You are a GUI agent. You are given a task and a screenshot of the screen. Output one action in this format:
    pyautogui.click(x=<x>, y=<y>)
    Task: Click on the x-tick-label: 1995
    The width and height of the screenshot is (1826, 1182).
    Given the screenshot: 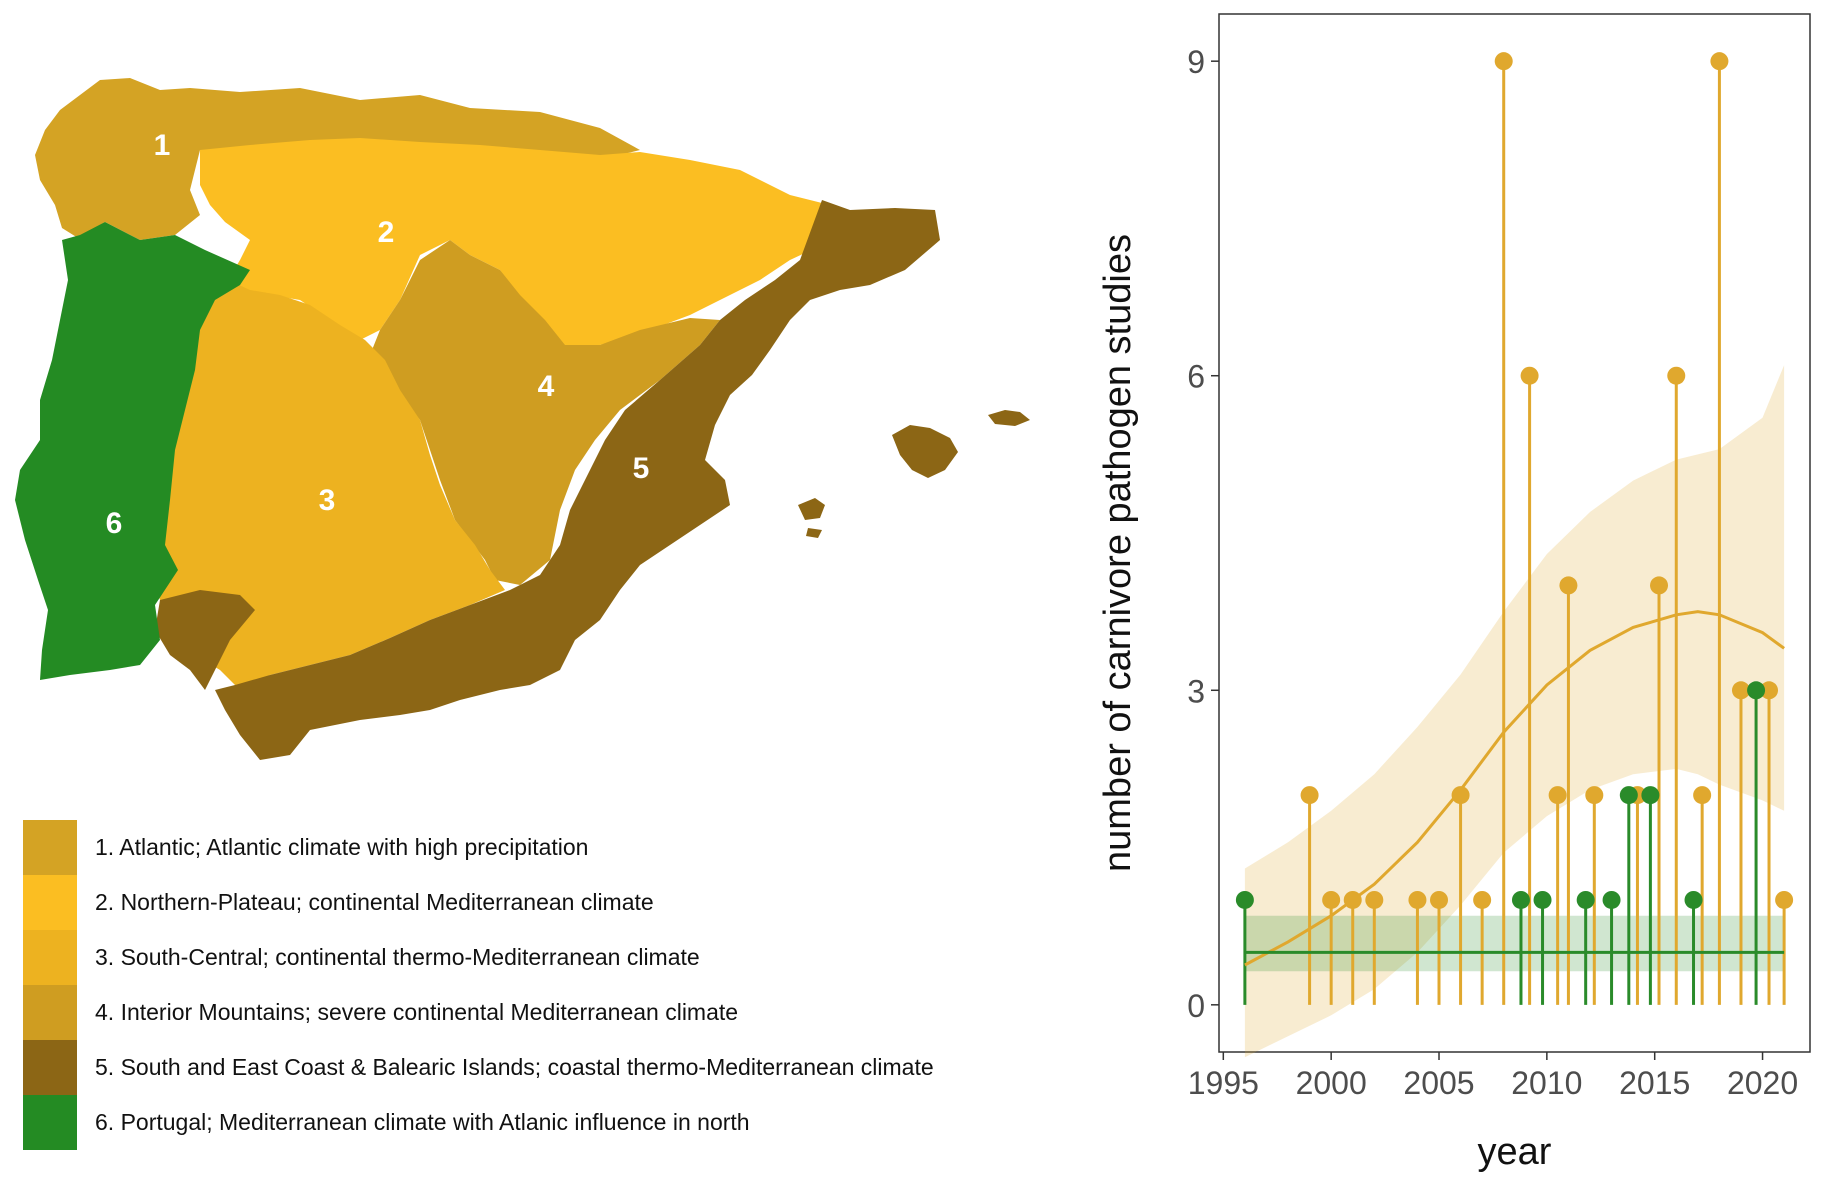 What is the action you would take?
    pyautogui.click(x=1223, y=1083)
    